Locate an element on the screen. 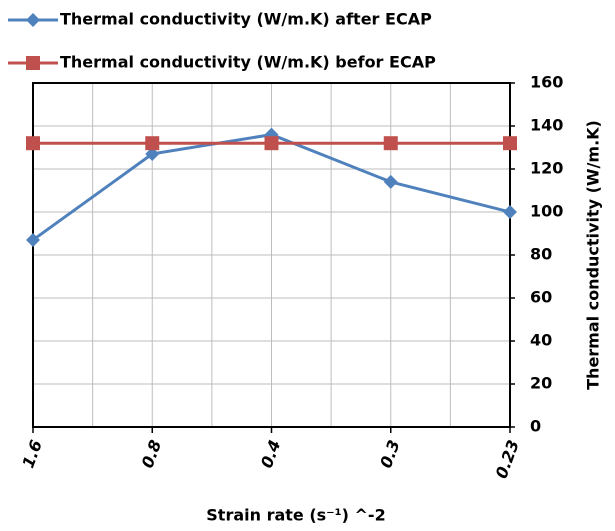  y-axis-label: Thermal conductivity (W/m.K) is located at coordinates (593, 255).